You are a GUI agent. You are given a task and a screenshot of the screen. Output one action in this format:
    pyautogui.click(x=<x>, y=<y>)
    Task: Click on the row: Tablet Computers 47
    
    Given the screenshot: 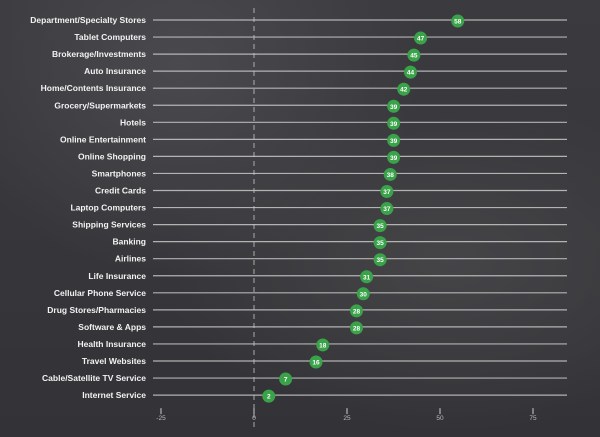 What is the action you would take?
    pyautogui.click(x=320, y=38)
    